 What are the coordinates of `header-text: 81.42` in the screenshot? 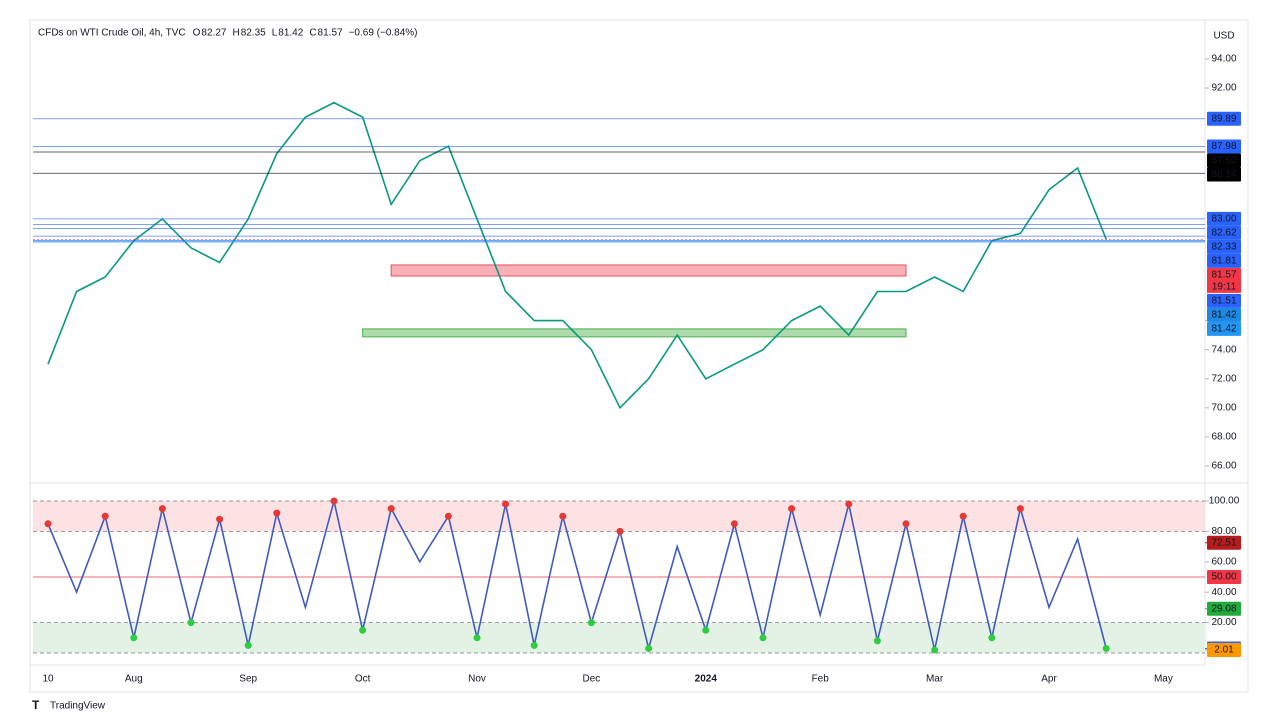 It's located at (290, 33).